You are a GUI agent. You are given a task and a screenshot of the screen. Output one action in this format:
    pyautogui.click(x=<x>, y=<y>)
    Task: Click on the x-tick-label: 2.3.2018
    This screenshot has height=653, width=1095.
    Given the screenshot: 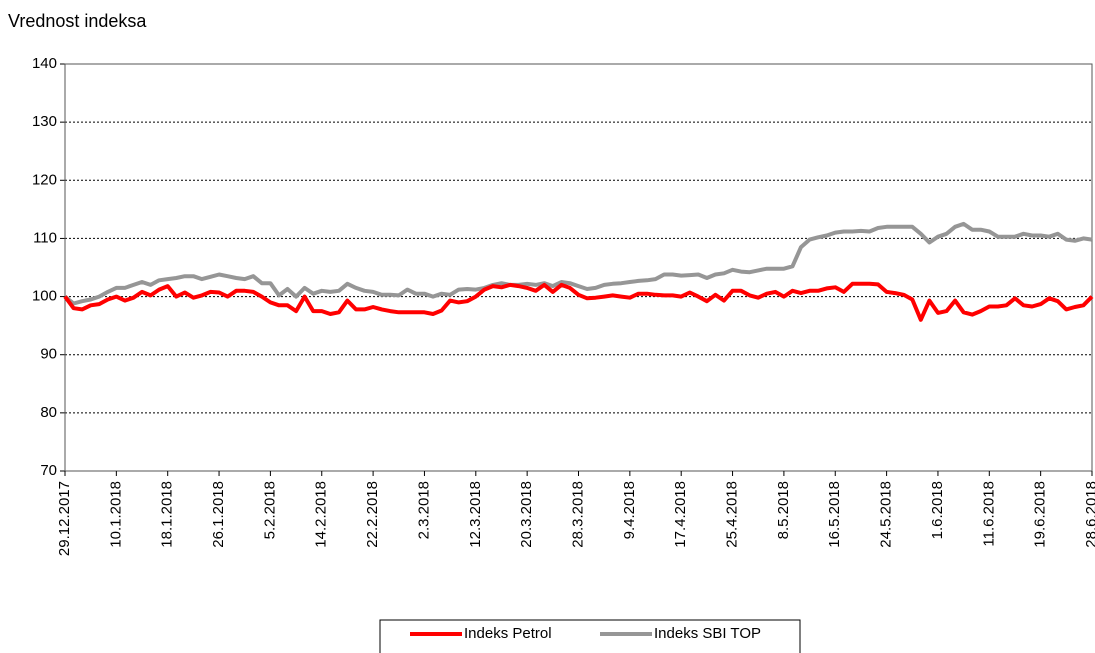 What is the action you would take?
    pyautogui.click(x=423, y=510)
    